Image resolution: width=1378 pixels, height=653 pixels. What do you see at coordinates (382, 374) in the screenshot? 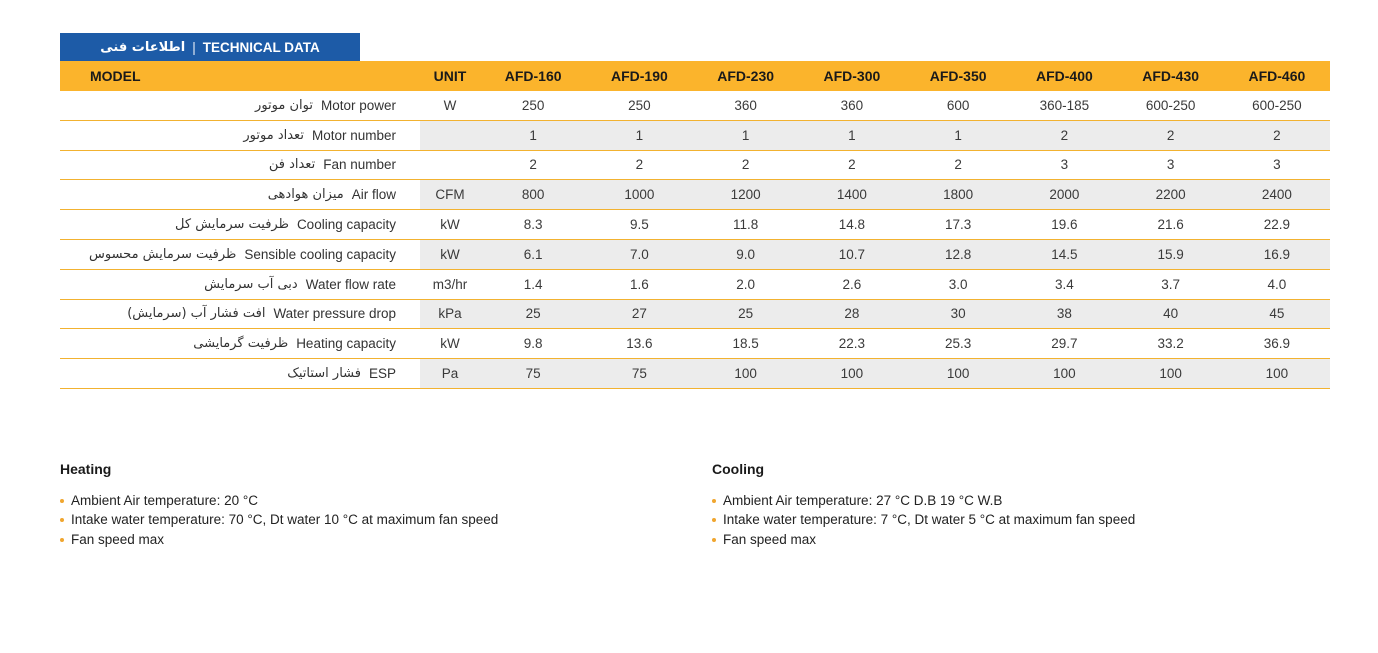
I see `row-label-en: ESP` at bounding box center [382, 374].